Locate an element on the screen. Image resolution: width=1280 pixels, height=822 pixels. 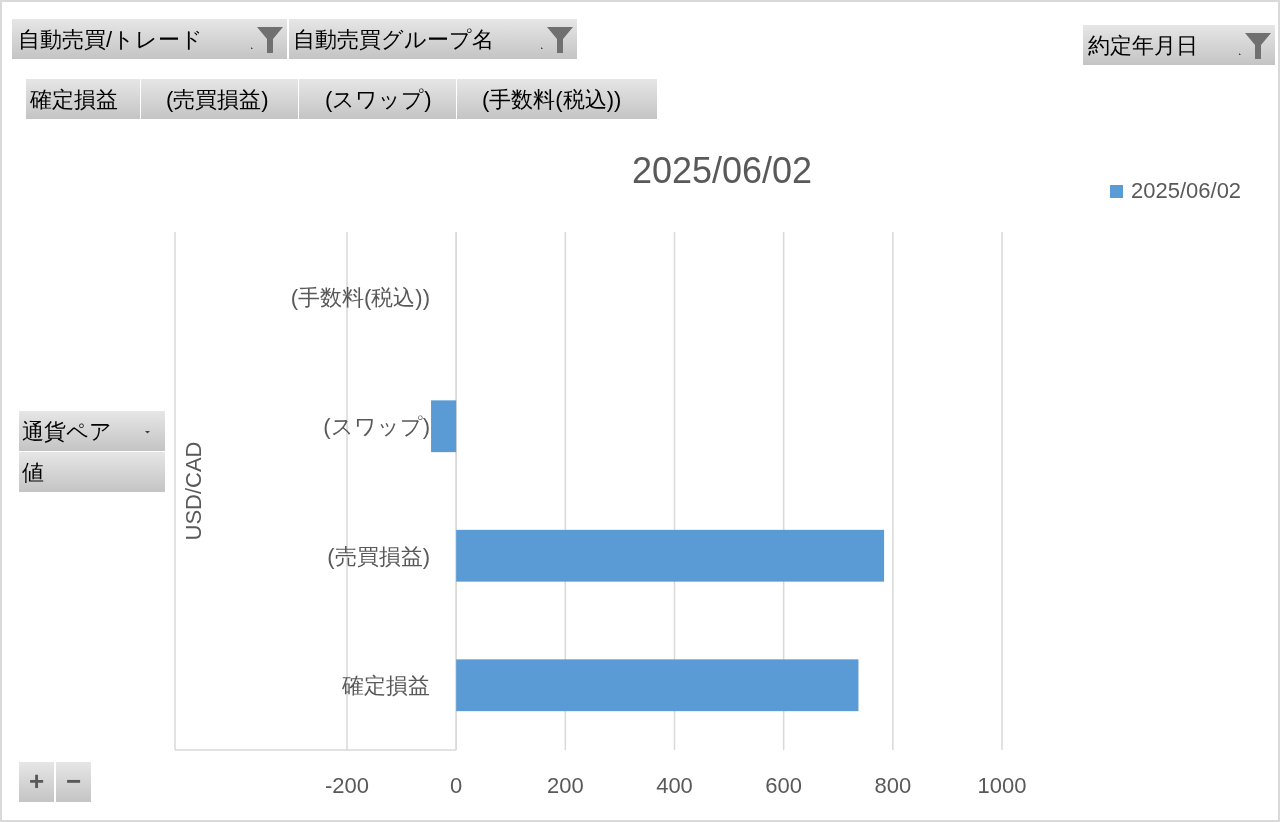
x-tick-label: 800 is located at coordinates (893, 785).